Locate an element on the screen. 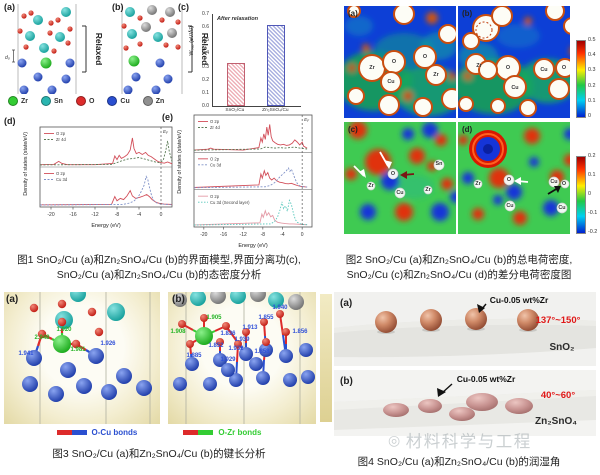  watermark-logo-icon: ◎ is located at coordinates (395, 439).